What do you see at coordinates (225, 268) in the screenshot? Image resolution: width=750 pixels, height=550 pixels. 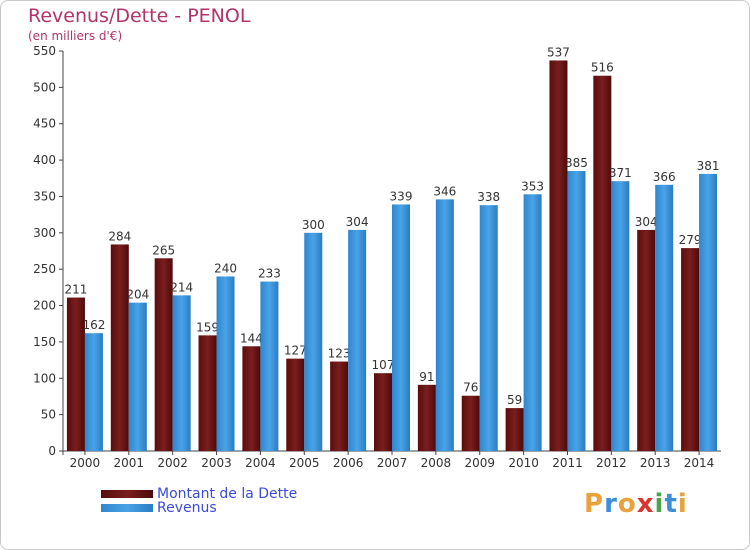 I see `revenue-value-label: 240` at bounding box center [225, 268].